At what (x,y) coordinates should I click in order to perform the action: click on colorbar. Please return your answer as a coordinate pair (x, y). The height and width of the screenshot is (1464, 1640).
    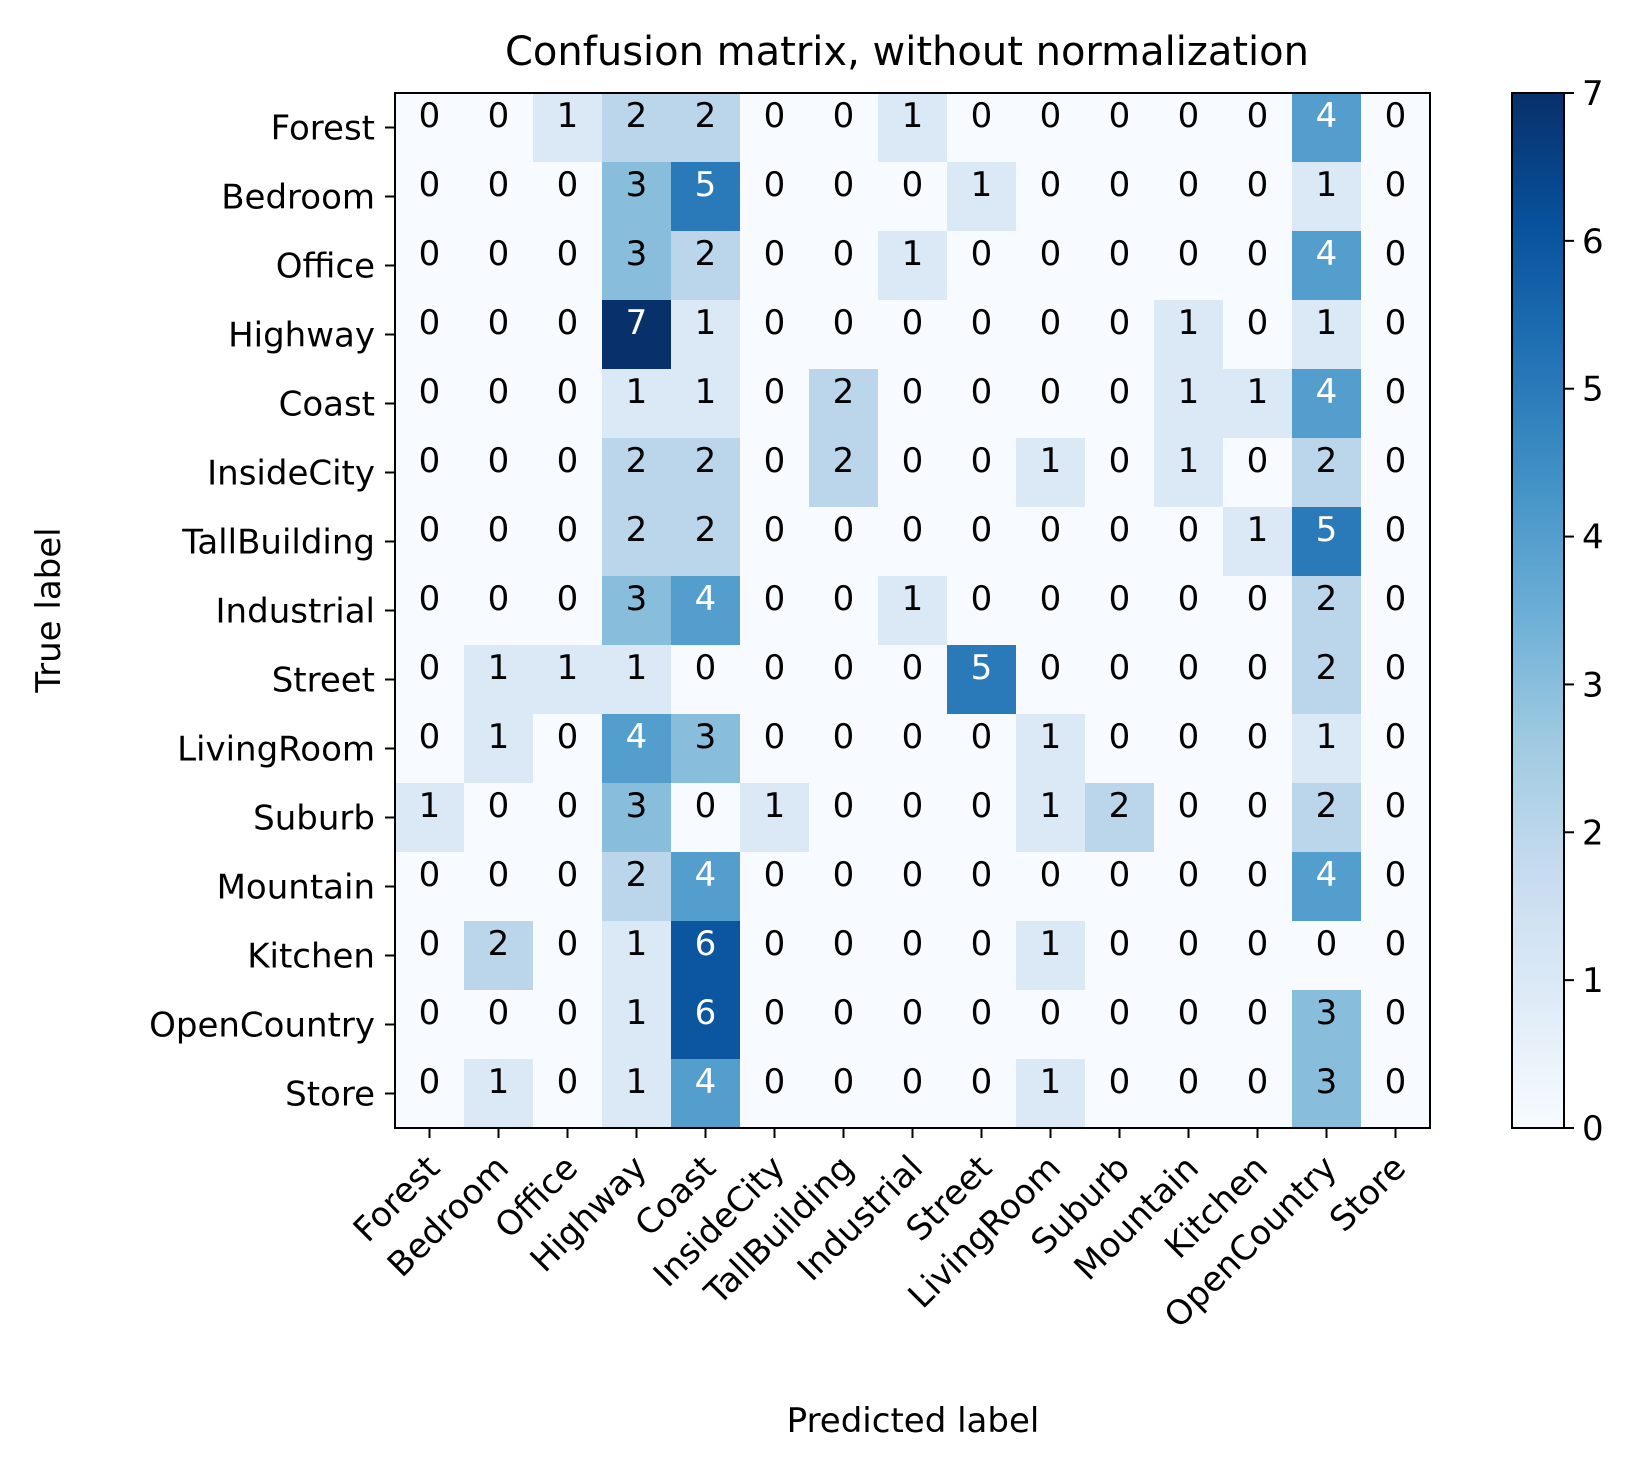
    Looking at the image, I should click on (1538, 610).